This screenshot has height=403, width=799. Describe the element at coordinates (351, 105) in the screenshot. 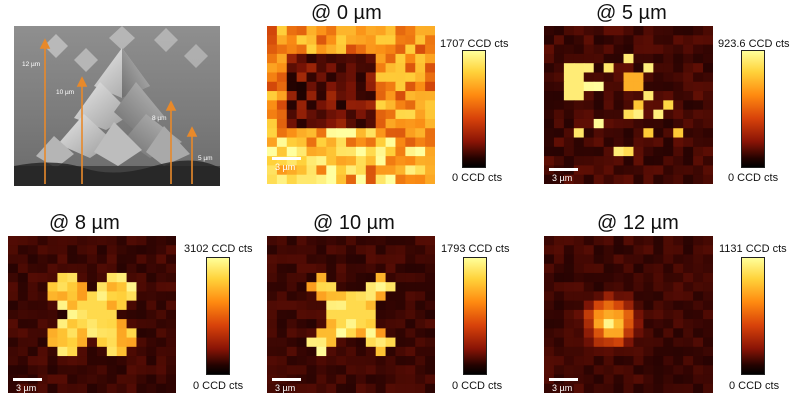

I see `panel-0-map: 3 µm` at that location.